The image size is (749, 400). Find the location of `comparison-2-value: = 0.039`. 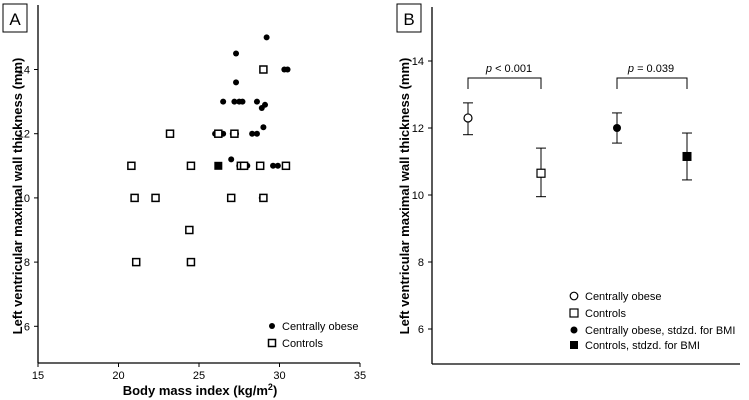

comparison-2-value: = 0.039 is located at coordinates (654, 69).